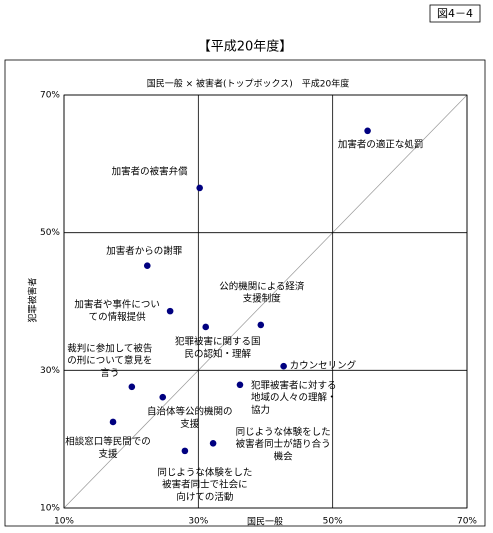 The image size is (493, 533). Describe the element at coordinates (245, 47) in the screenshot. I see `chart-title: 【平成20年度】` at that location.